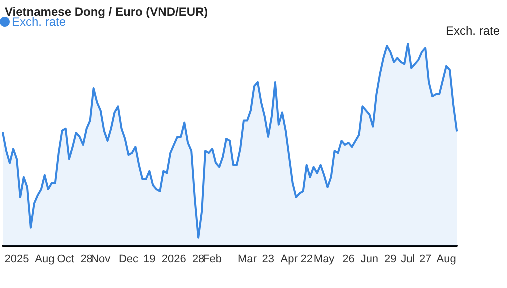  I want to click on x-tick-label: Jun, so click(369, 260).